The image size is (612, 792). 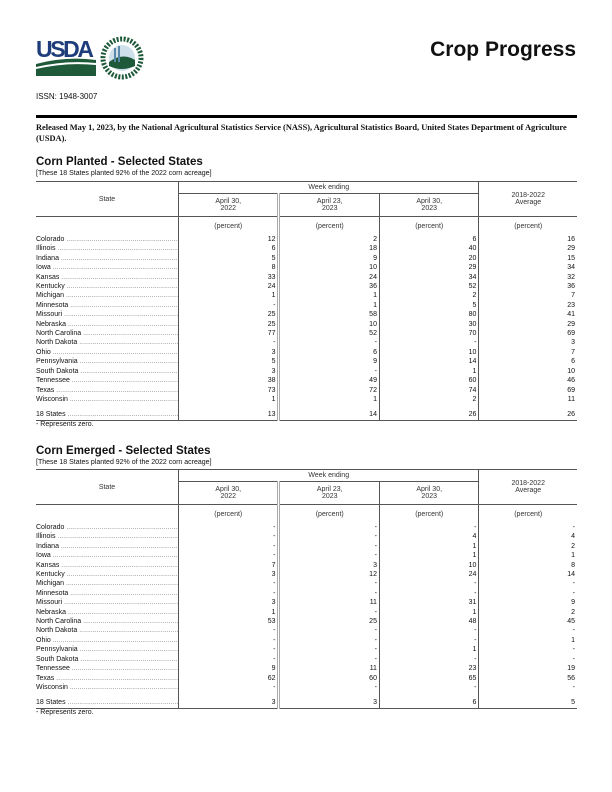 What do you see at coordinates (328, 475) in the screenshot?
I see `col-group-week-ending: Week ending` at bounding box center [328, 475].